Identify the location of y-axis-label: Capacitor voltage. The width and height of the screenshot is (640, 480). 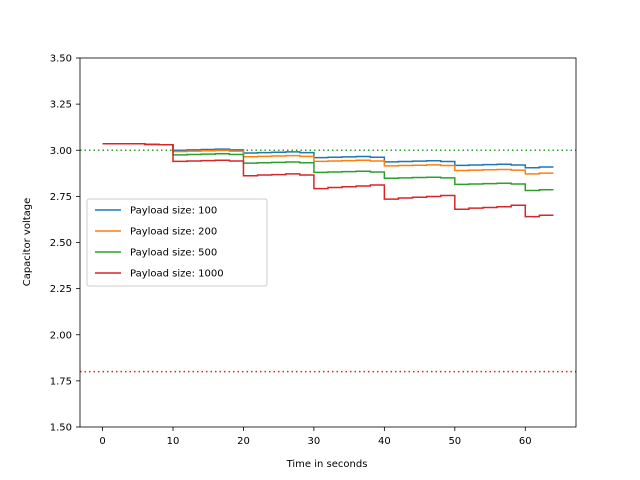
(27, 242).